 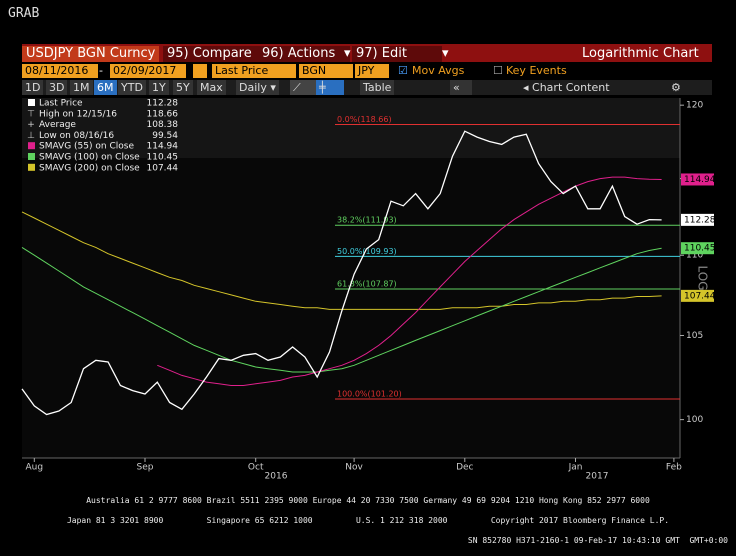 I want to click on legend-value: 118.66, so click(x=163, y=114).